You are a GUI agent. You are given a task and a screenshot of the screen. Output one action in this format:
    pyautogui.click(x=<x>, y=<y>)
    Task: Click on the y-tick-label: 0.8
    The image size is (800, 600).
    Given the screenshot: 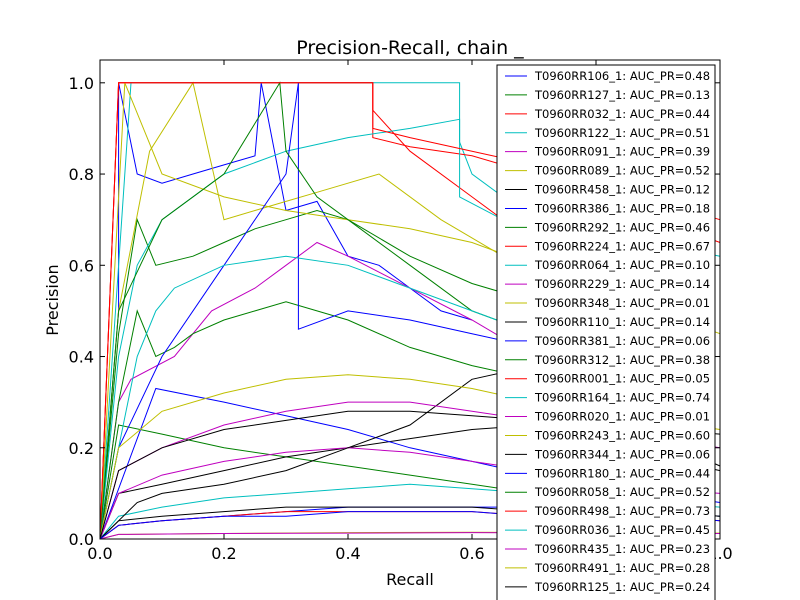 What is the action you would take?
    pyautogui.click(x=81, y=174)
    